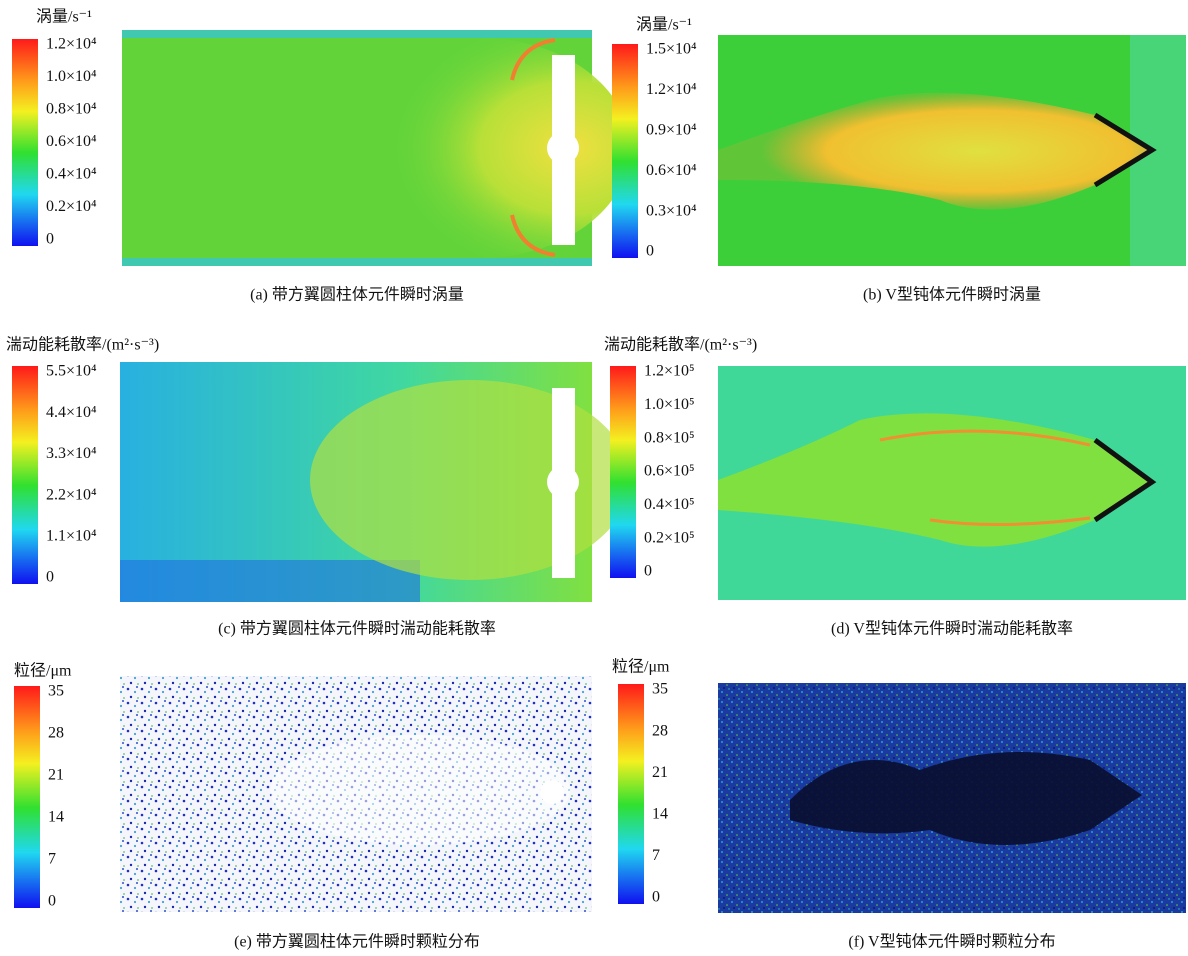  Describe the element at coordinates (669, 437) in the screenshot. I see `colorbar-label: 0.8×10⁵` at that location.